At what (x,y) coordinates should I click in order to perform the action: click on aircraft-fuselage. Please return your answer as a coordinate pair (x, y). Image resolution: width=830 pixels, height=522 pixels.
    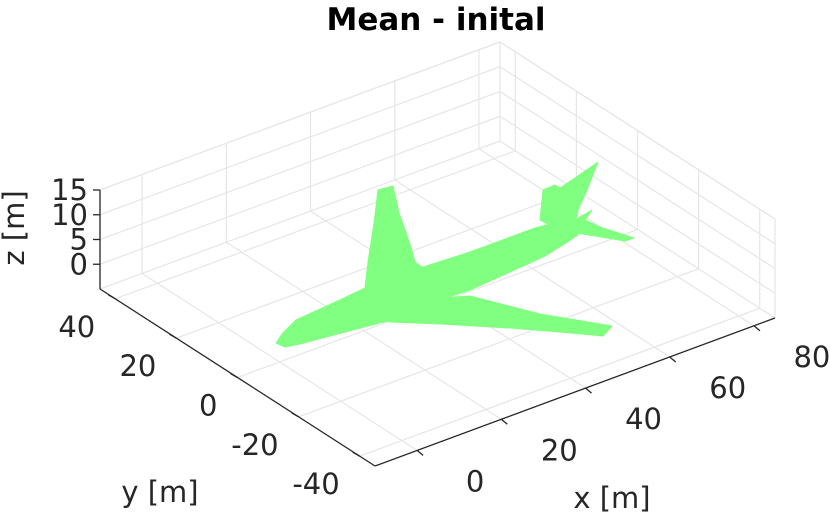
    Looking at the image, I should click on (427, 284).